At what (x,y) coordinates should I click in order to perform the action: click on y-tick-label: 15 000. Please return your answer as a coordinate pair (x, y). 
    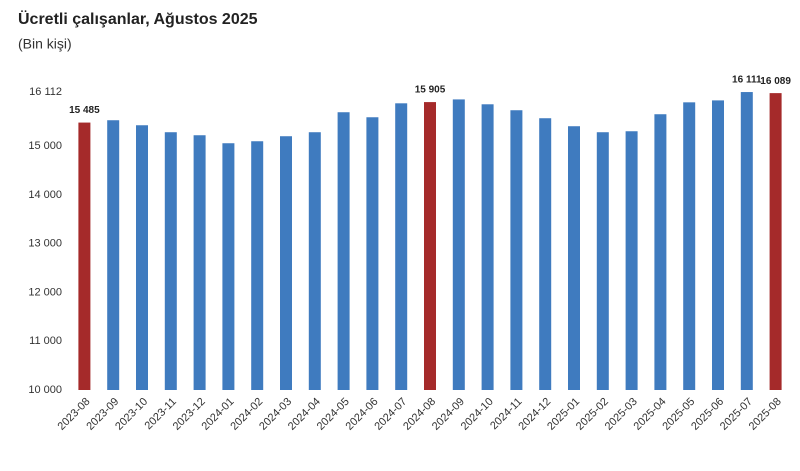
    Looking at the image, I should click on (45, 146).